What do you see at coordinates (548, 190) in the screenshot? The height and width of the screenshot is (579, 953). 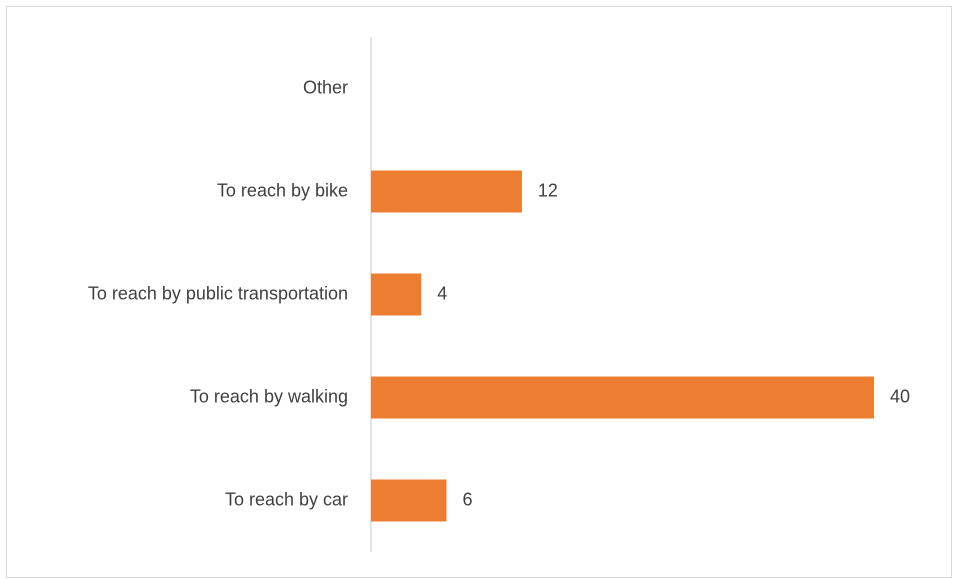 I see `data-label: 12` at bounding box center [548, 190].